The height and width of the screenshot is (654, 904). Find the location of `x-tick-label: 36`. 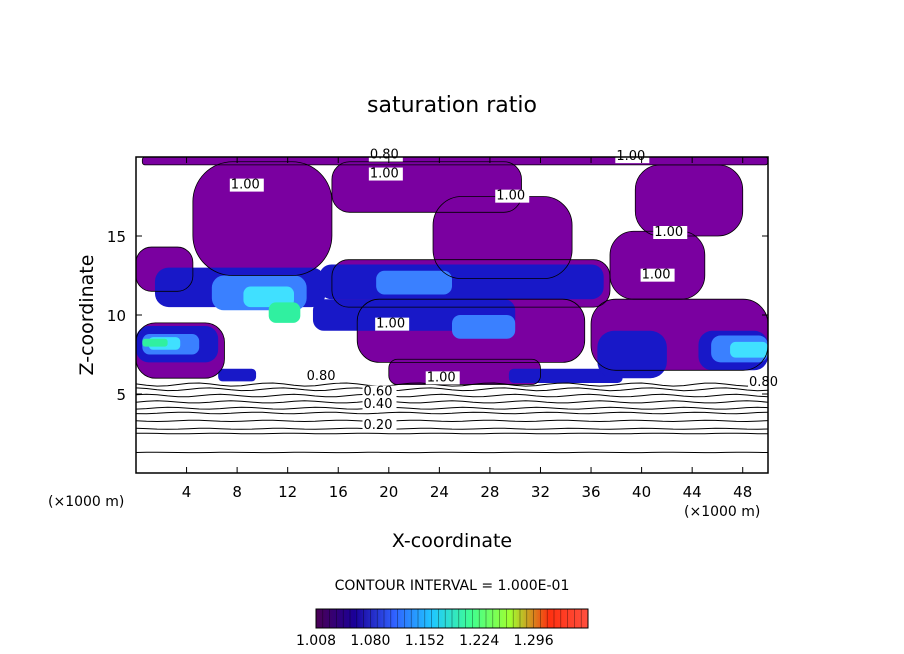

x-tick-label: 36 is located at coordinates (590, 492).